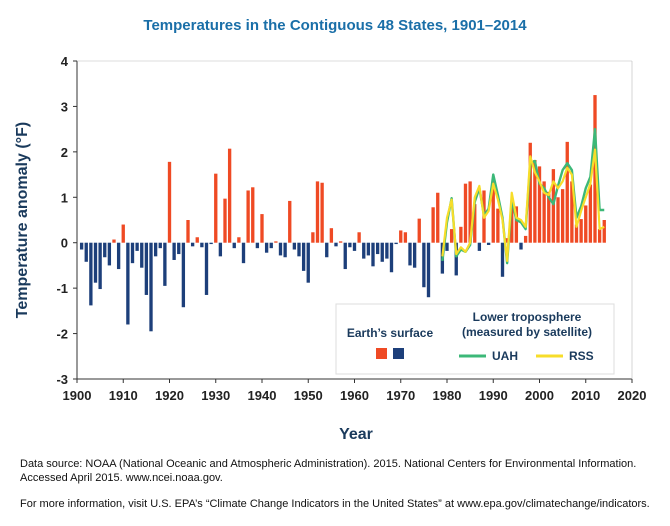 This screenshot has height=526, width=670. I want to click on bar-1994, so click(512, 222).